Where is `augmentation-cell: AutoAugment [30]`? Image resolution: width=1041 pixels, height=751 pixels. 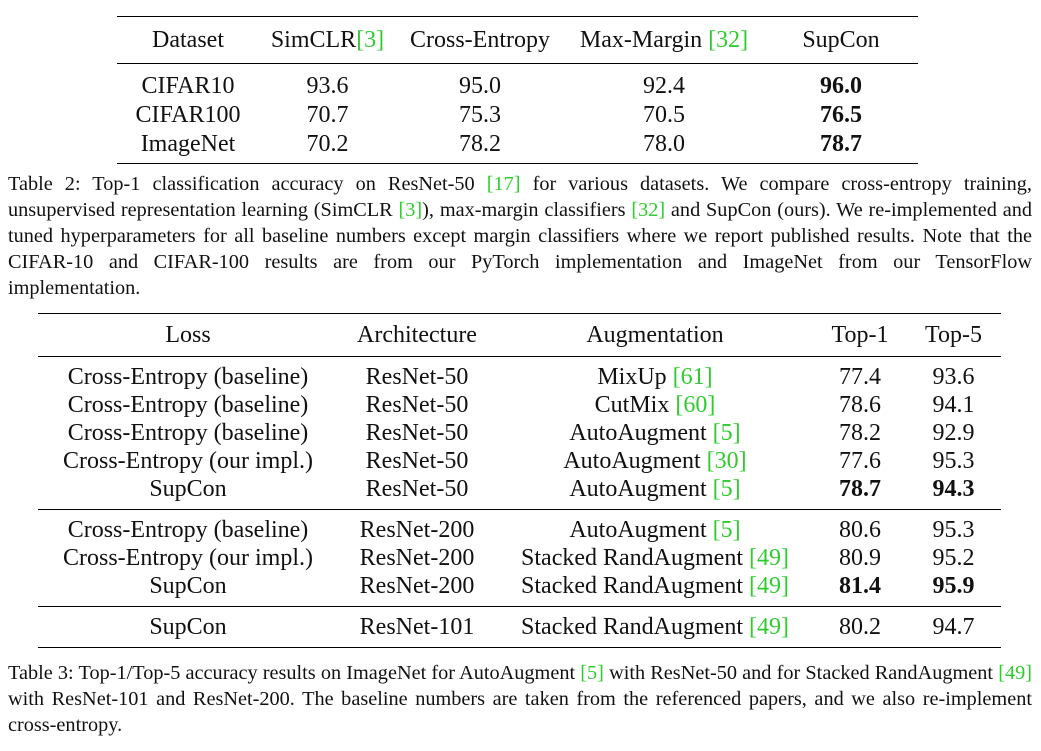 augmentation-cell: AutoAugment [30] is located at coordinates (655, 461).